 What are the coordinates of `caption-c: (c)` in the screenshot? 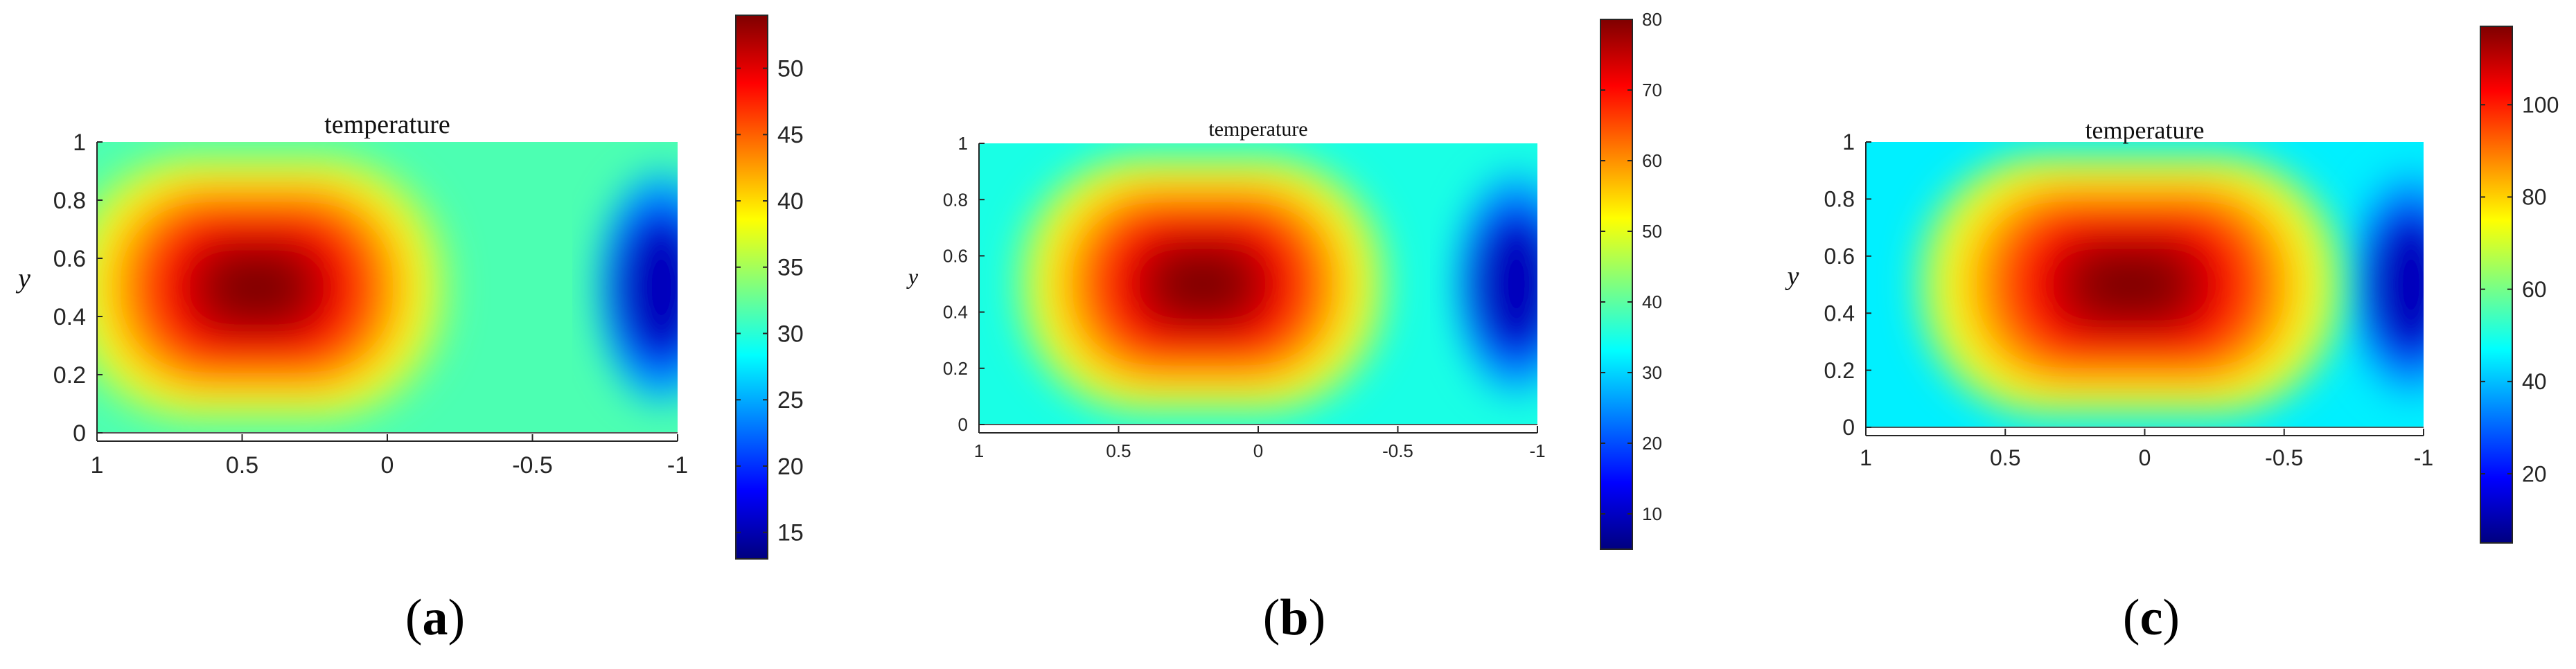 It's located at (2151, 617).